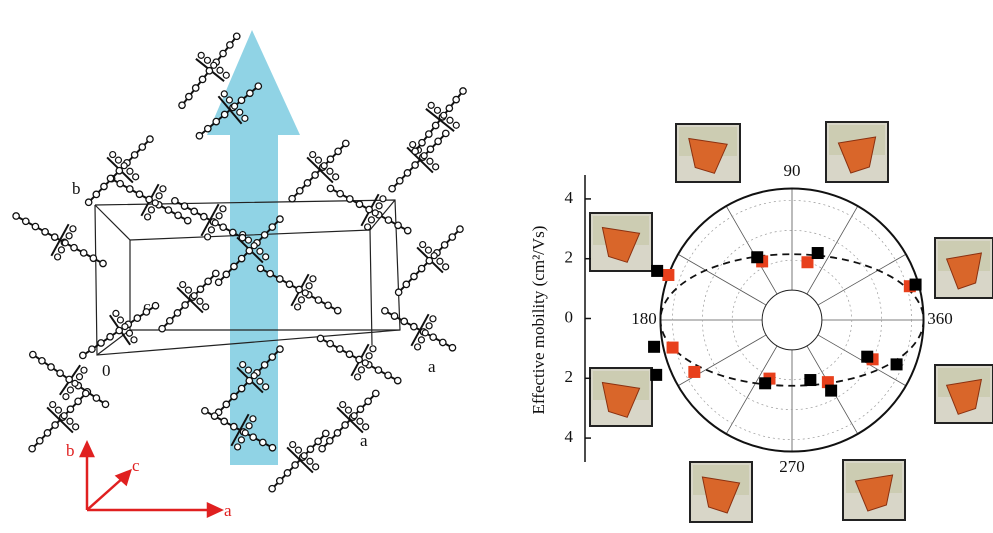  Describe the element at coordinates (538, 320) in the screenshot. I see `y-axis-label: Effective mobility (cm²/Vs)` at that location.